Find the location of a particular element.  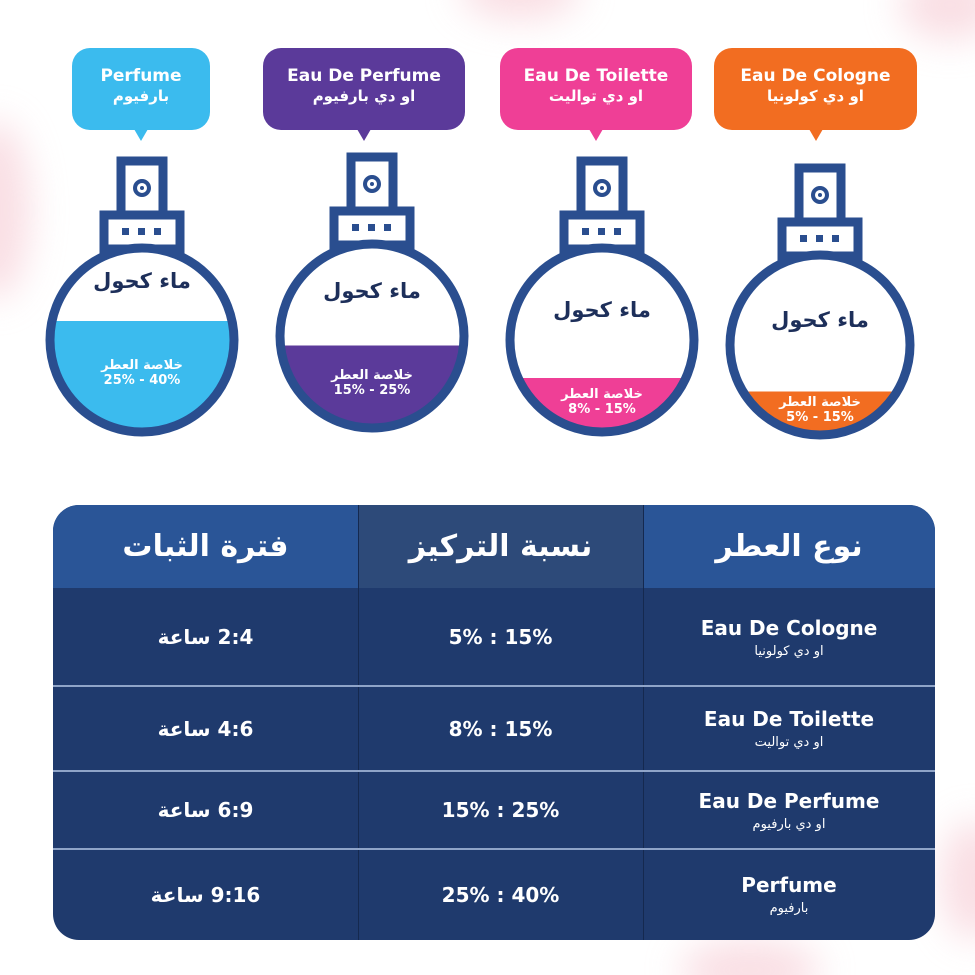

bubble-title: Eau De Cologne is located at coordinates (815, 76).